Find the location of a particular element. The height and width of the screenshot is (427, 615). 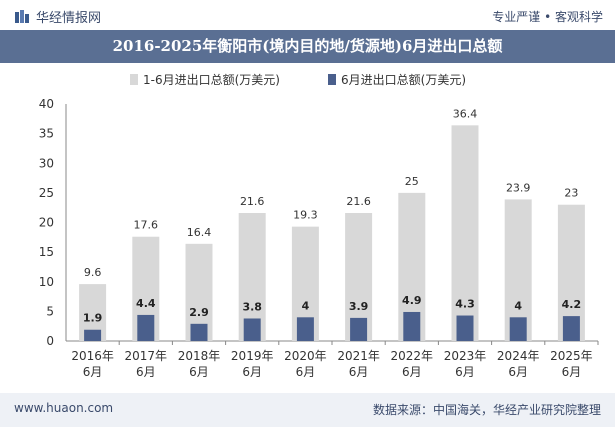

y-tick-label: 30 is located at coordinates (46, 163).